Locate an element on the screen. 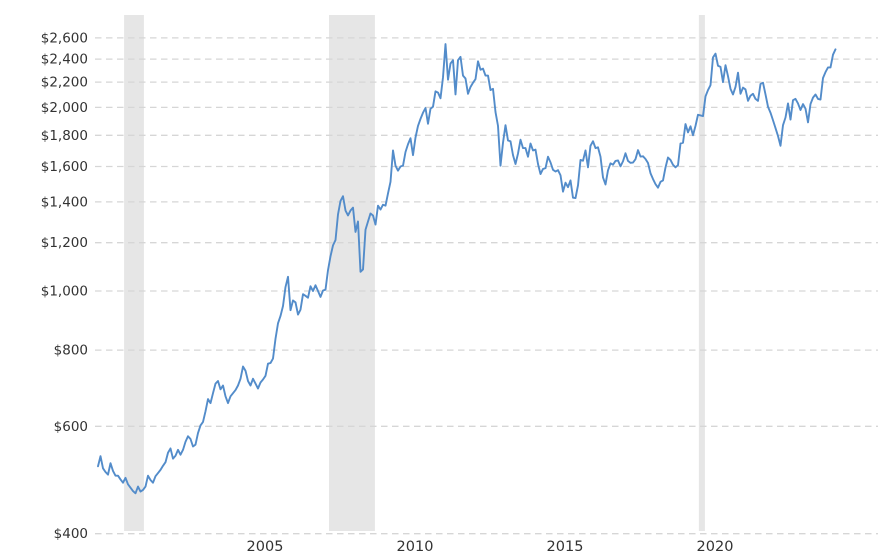 This screenshot has width=888, height=560. y-axis-label: $2,600 is located at coordinates (64, 38).